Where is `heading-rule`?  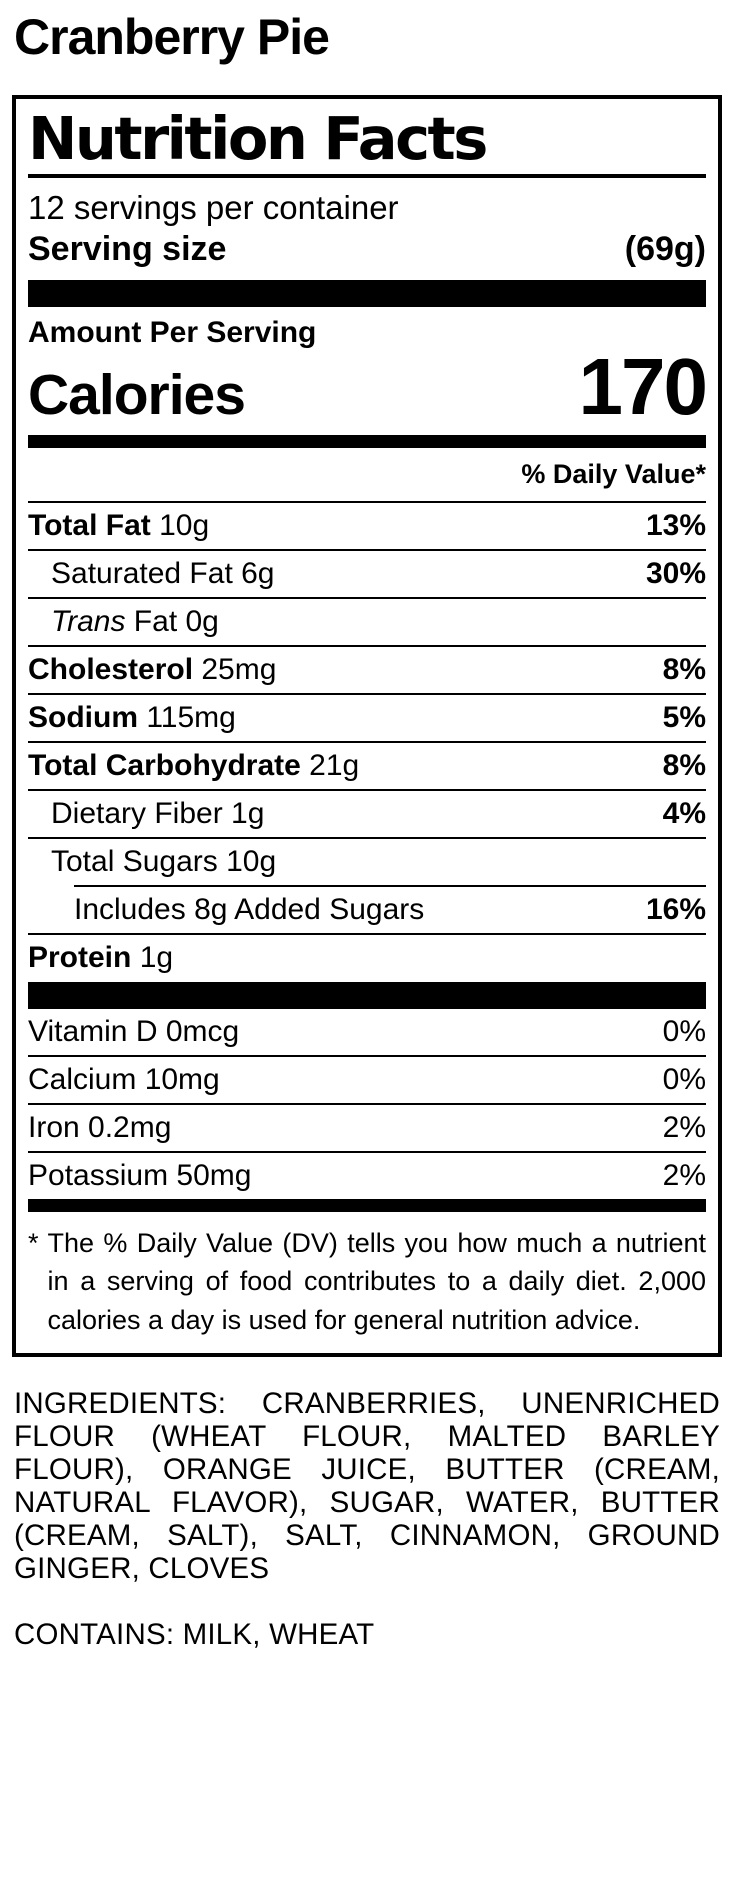
heading-rule is located at coordinates (367, 175).